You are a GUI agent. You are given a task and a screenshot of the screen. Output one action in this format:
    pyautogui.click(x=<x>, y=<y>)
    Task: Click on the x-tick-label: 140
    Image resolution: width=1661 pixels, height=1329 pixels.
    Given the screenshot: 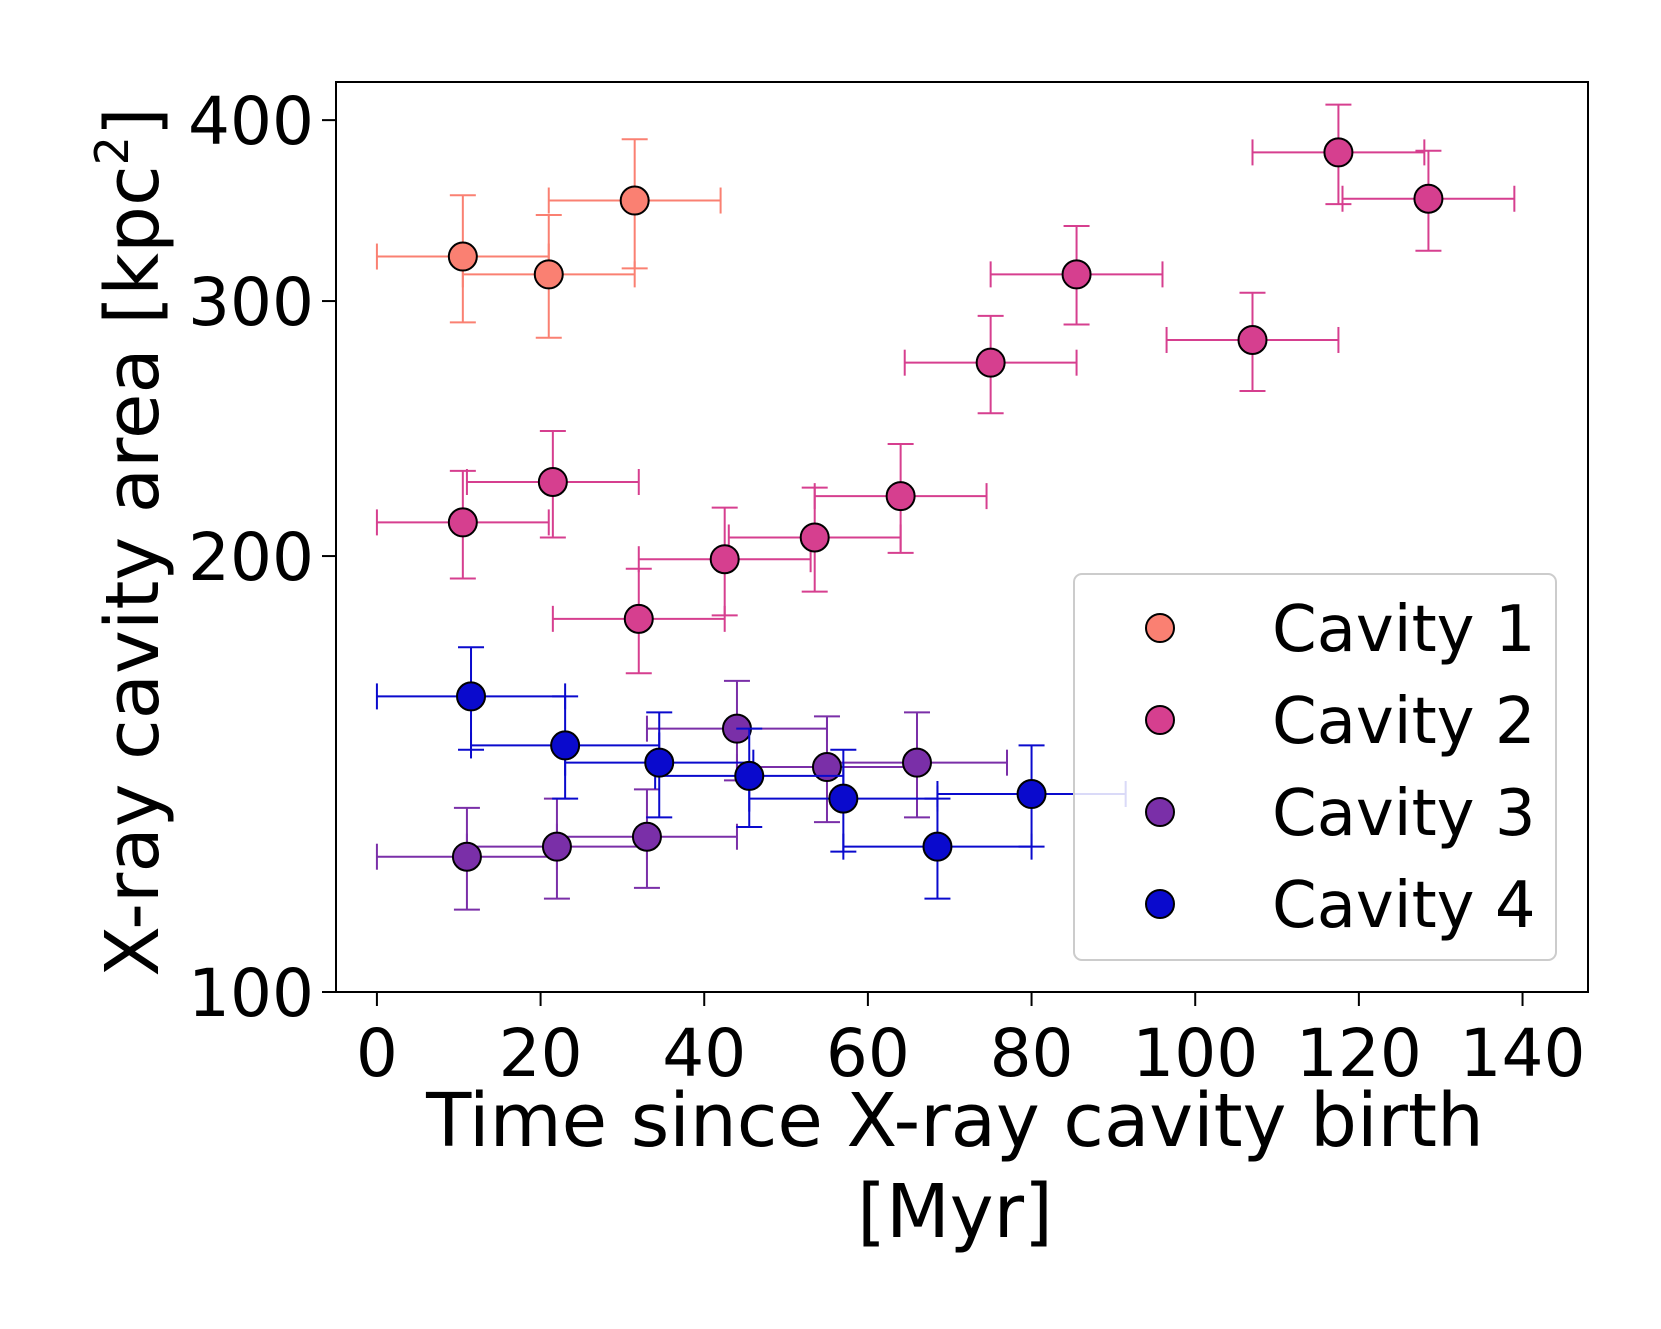 What is the action you would take?
    pyautogui.click(x=1523, y=1053)
    